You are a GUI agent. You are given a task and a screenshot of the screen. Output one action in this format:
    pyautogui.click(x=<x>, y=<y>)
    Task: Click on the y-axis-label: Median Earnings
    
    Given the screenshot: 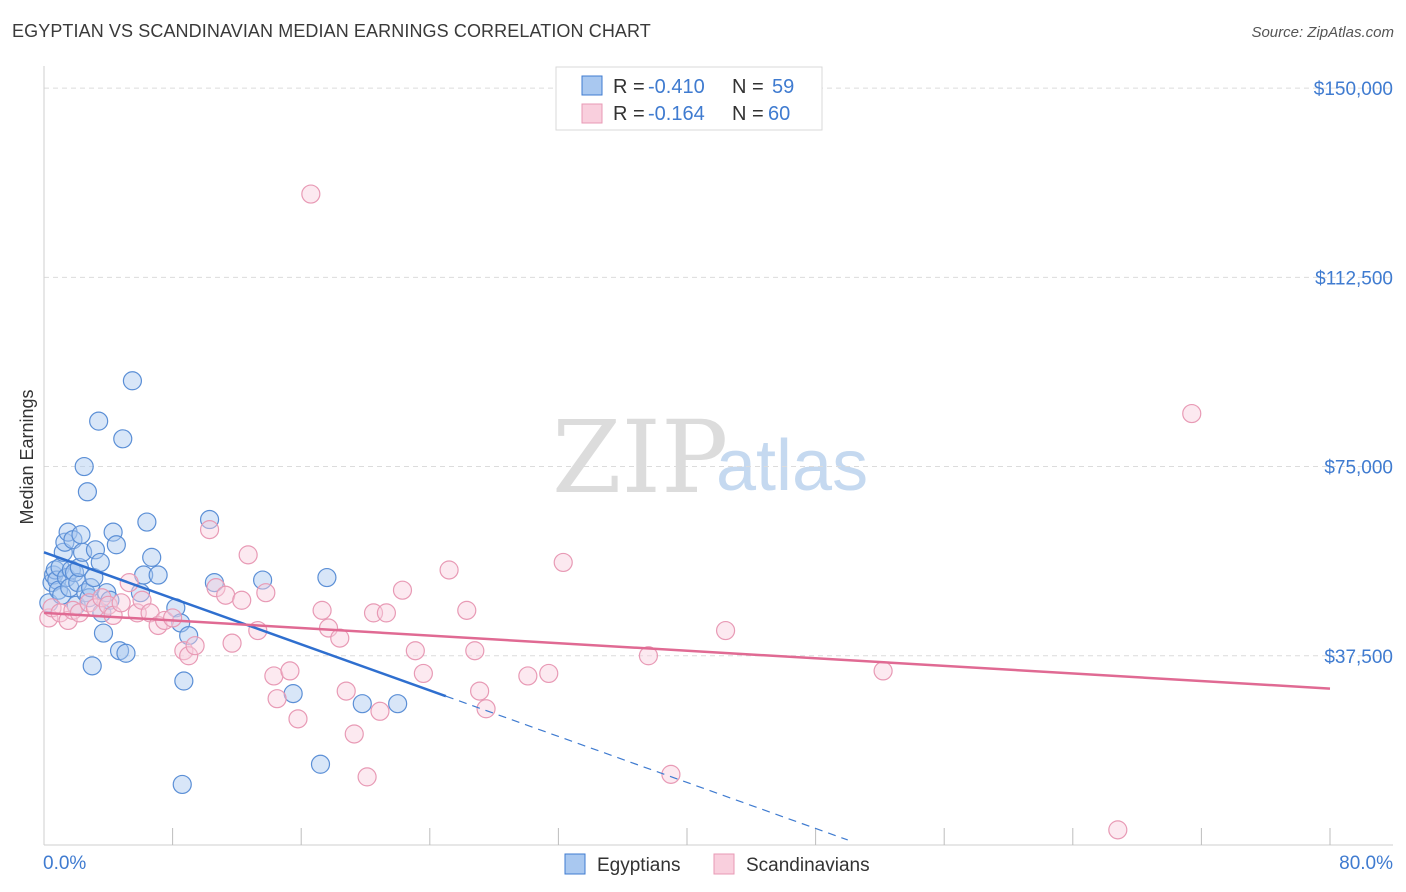 What is the action you would take?
    pyautogui.click(x=27, y=456)
    